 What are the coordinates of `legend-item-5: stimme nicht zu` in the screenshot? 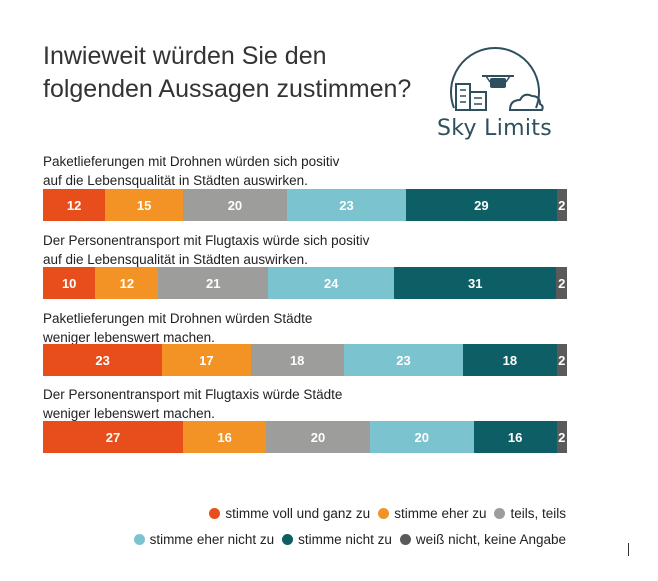 It's located at (337, 539).